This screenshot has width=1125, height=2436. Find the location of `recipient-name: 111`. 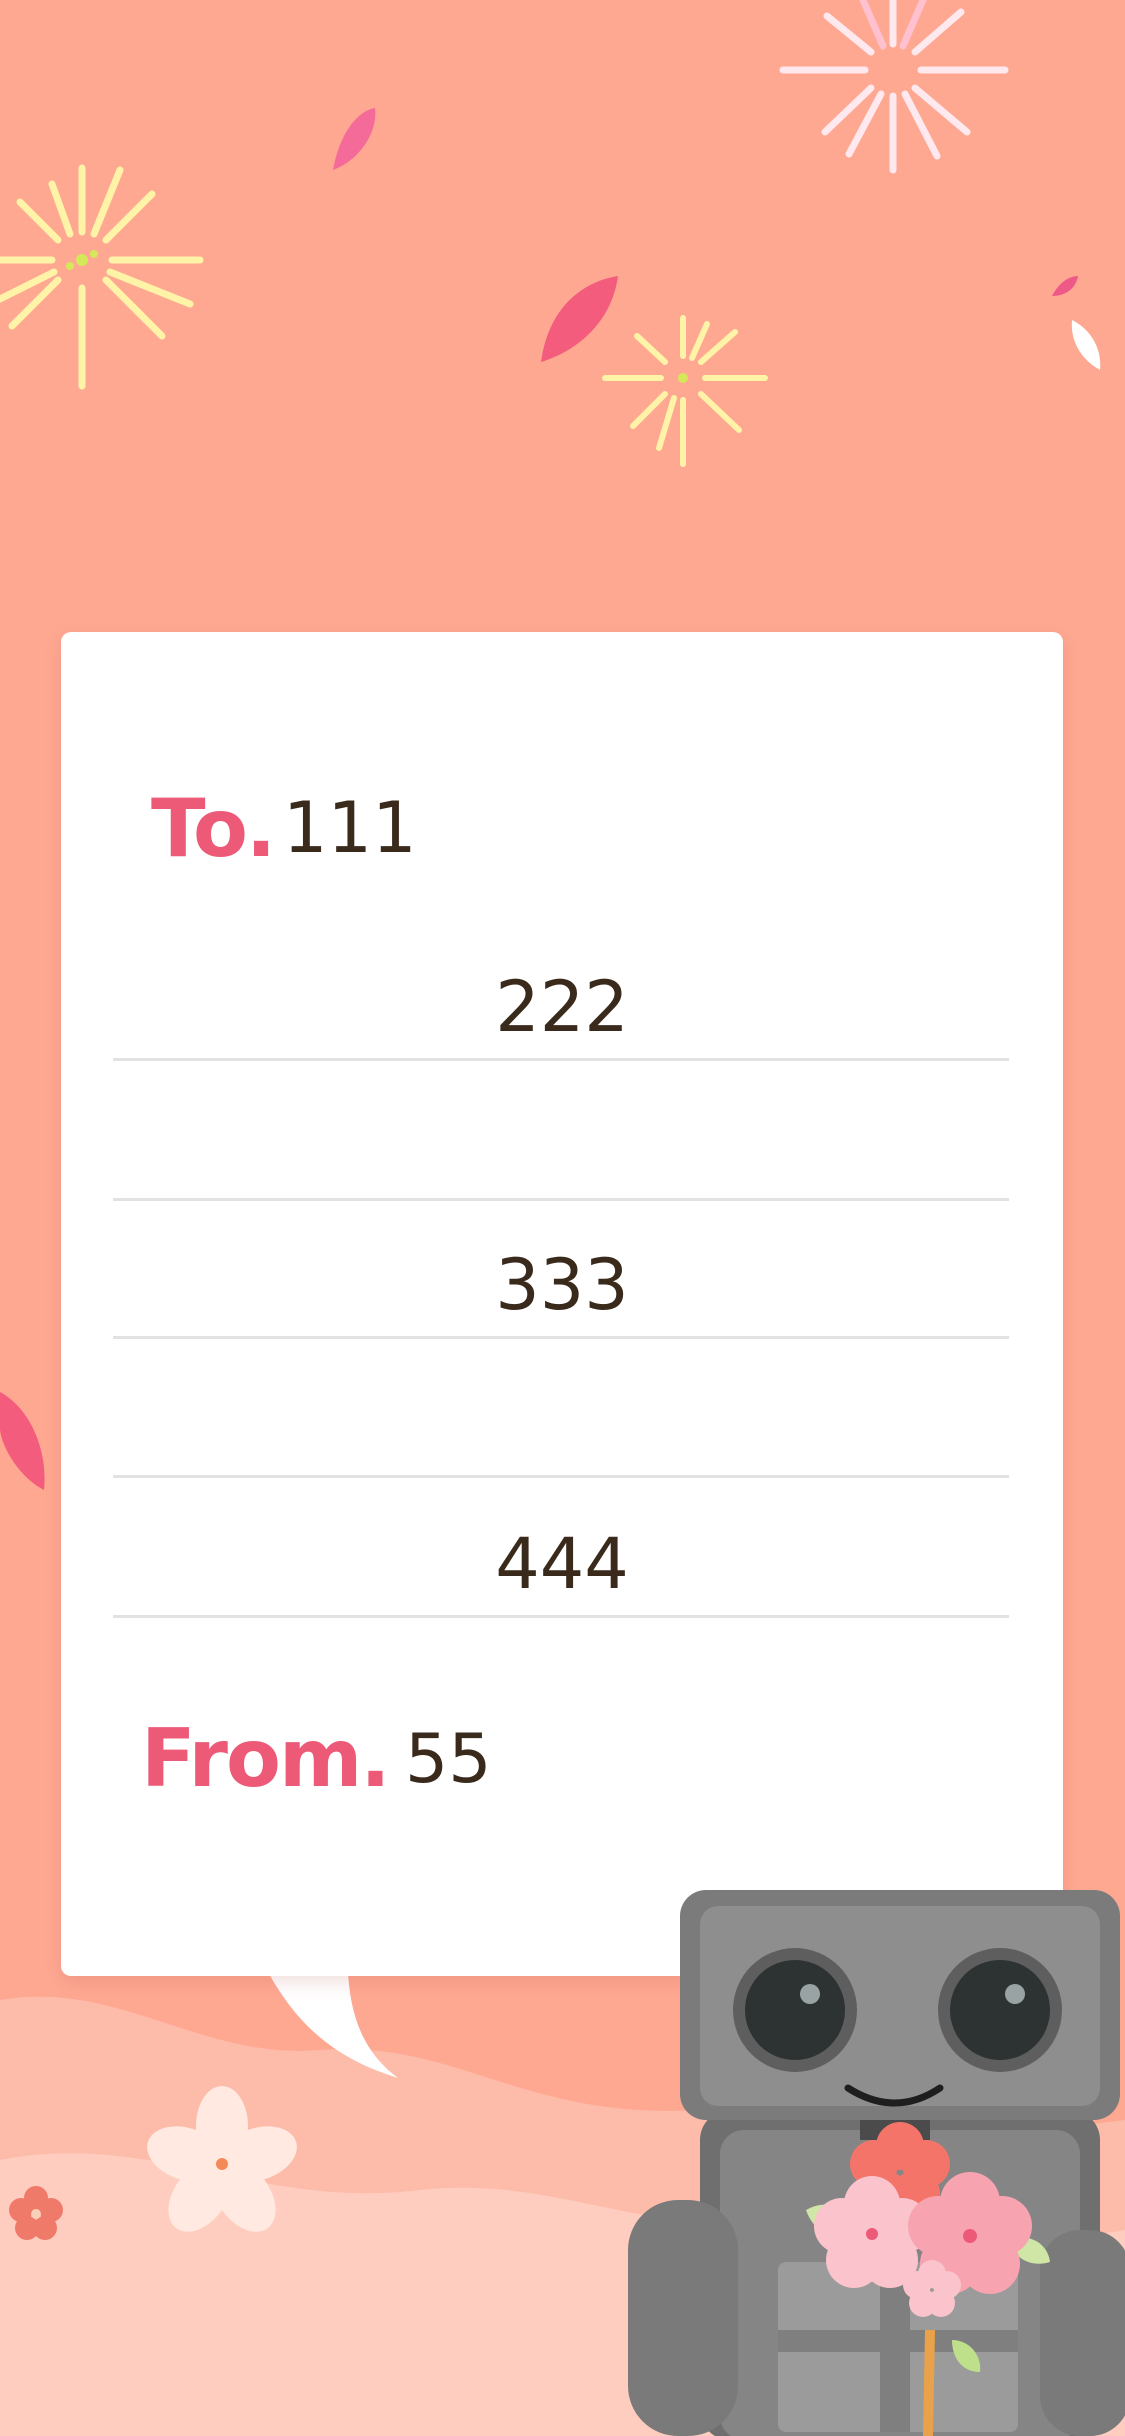

recipient-name: 111 is located at coordinates (350, 828).